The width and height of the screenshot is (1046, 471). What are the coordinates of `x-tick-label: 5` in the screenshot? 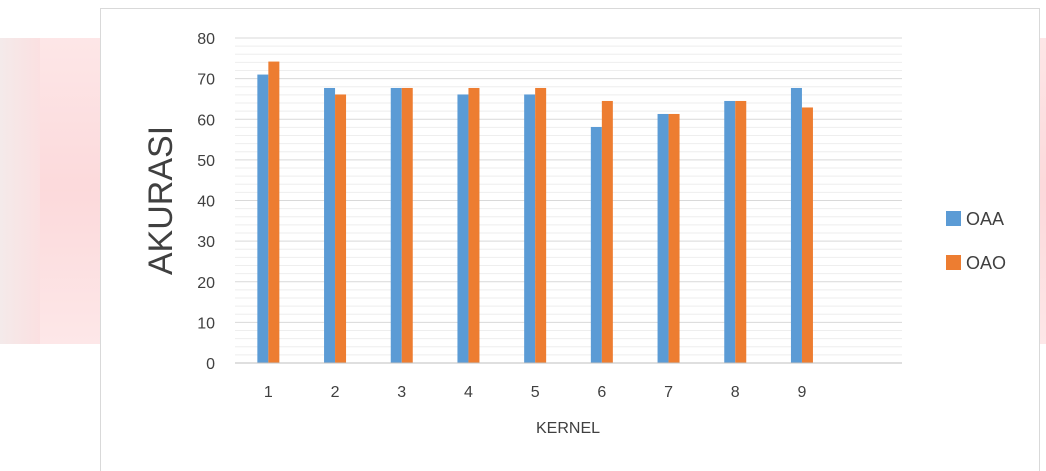 It's located at (535, 392).